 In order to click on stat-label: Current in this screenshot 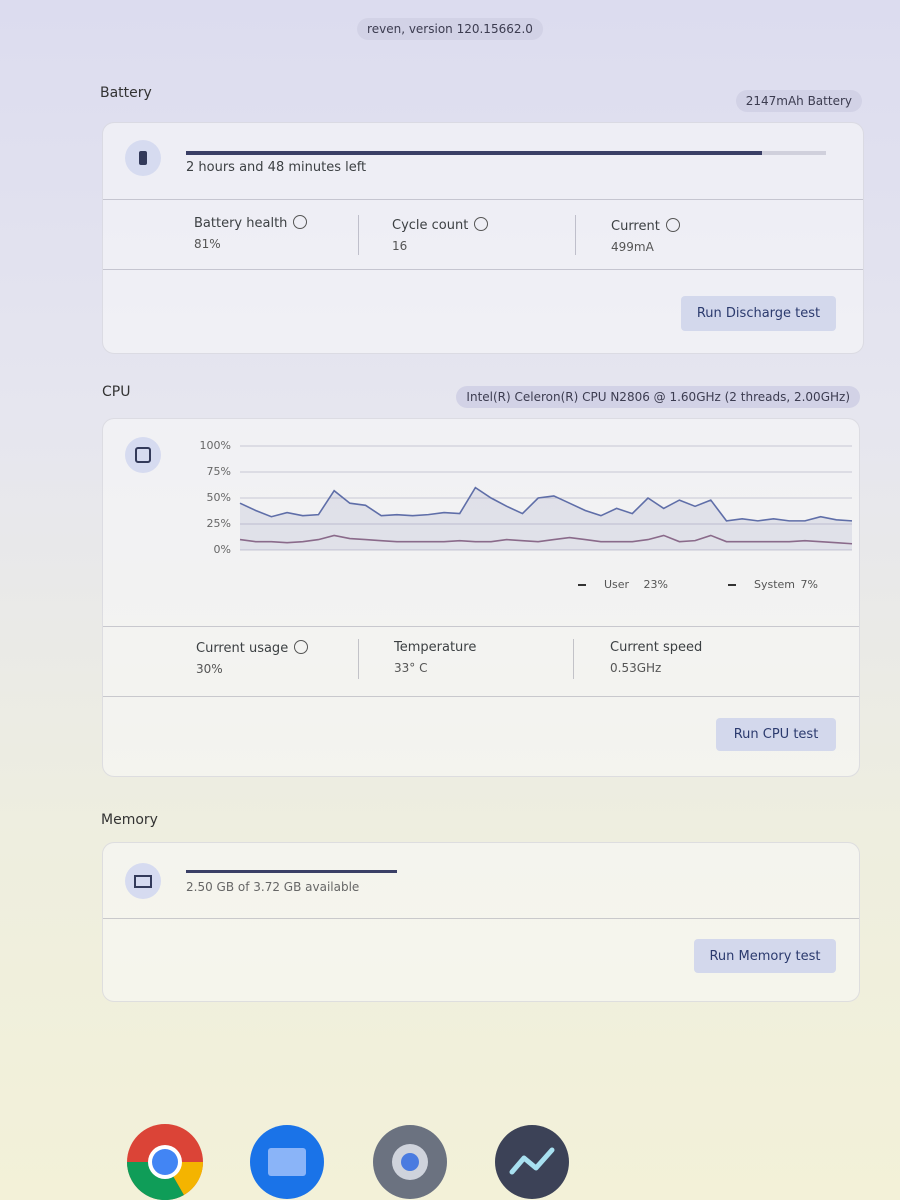, I will do `click(635, 226)`.